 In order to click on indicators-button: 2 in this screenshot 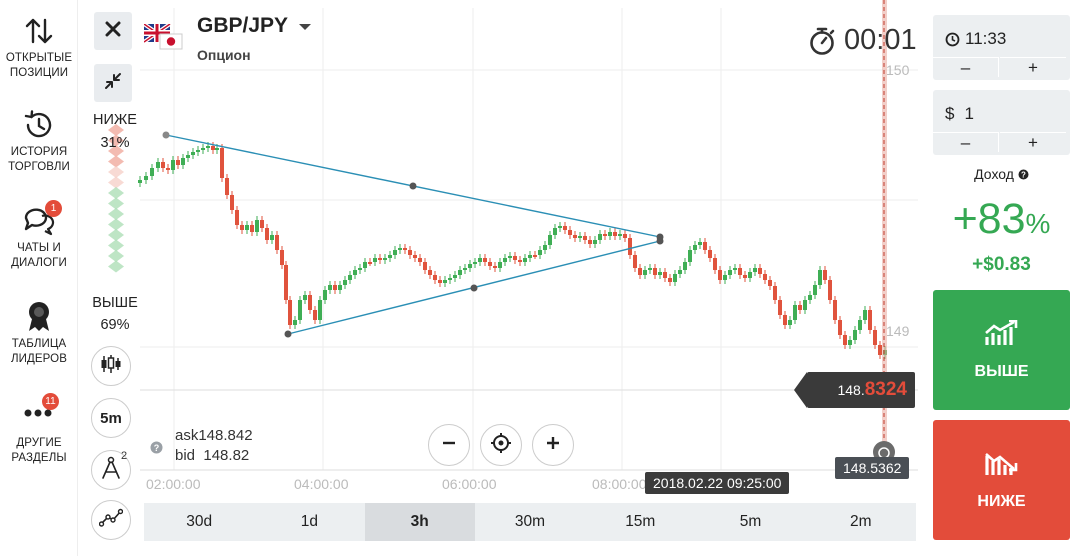, I will do `click(111, 470)`.